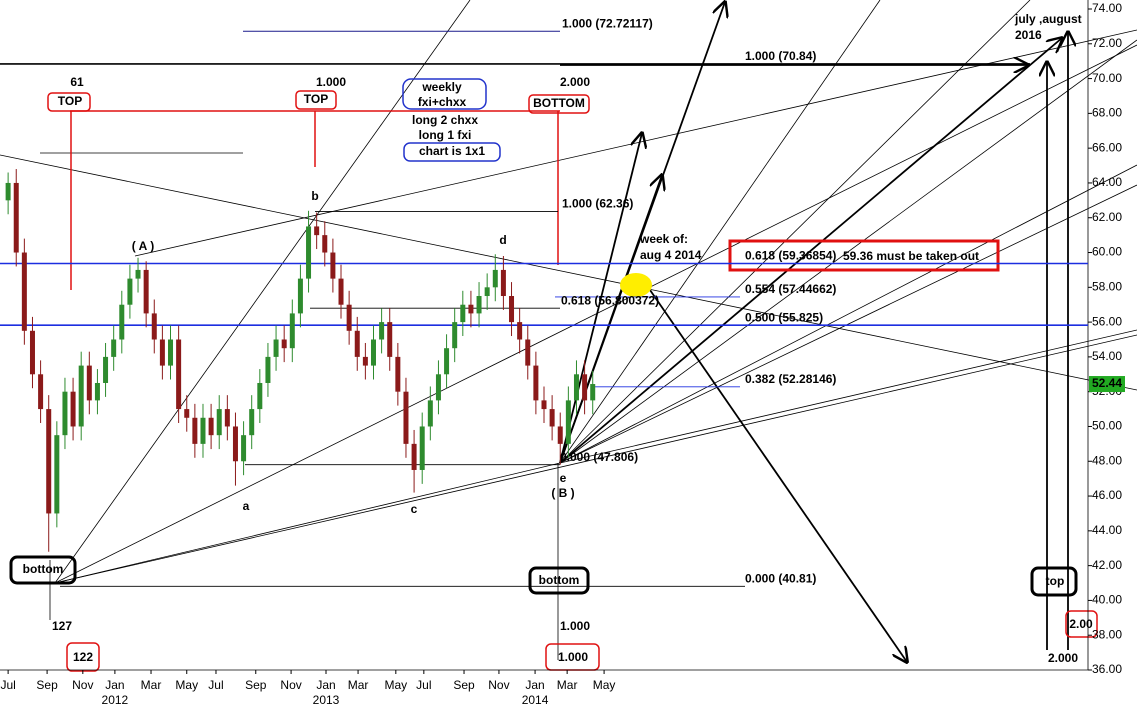 This screenshot has width=1137, height=710. What do you see at coordinates (82, 685) in the screenshot?
I see `x-tick-label: Nov` at bounding box center [82, 685].